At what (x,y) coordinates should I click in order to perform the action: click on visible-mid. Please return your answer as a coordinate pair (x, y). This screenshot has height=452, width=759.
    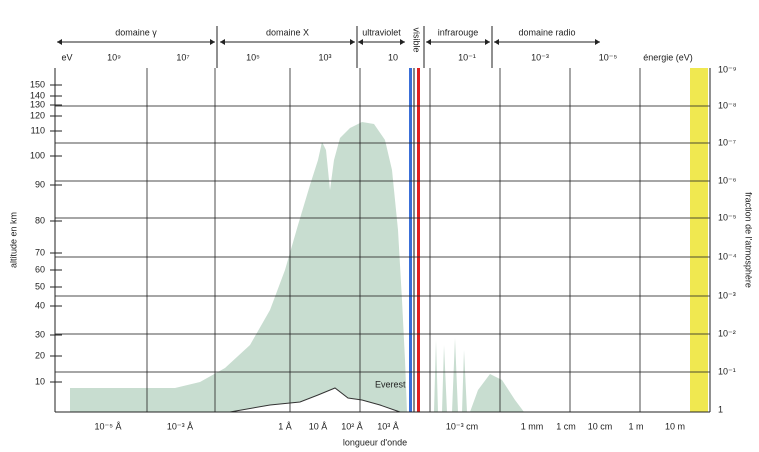
    Looking at the image, I should click on (414, 240).